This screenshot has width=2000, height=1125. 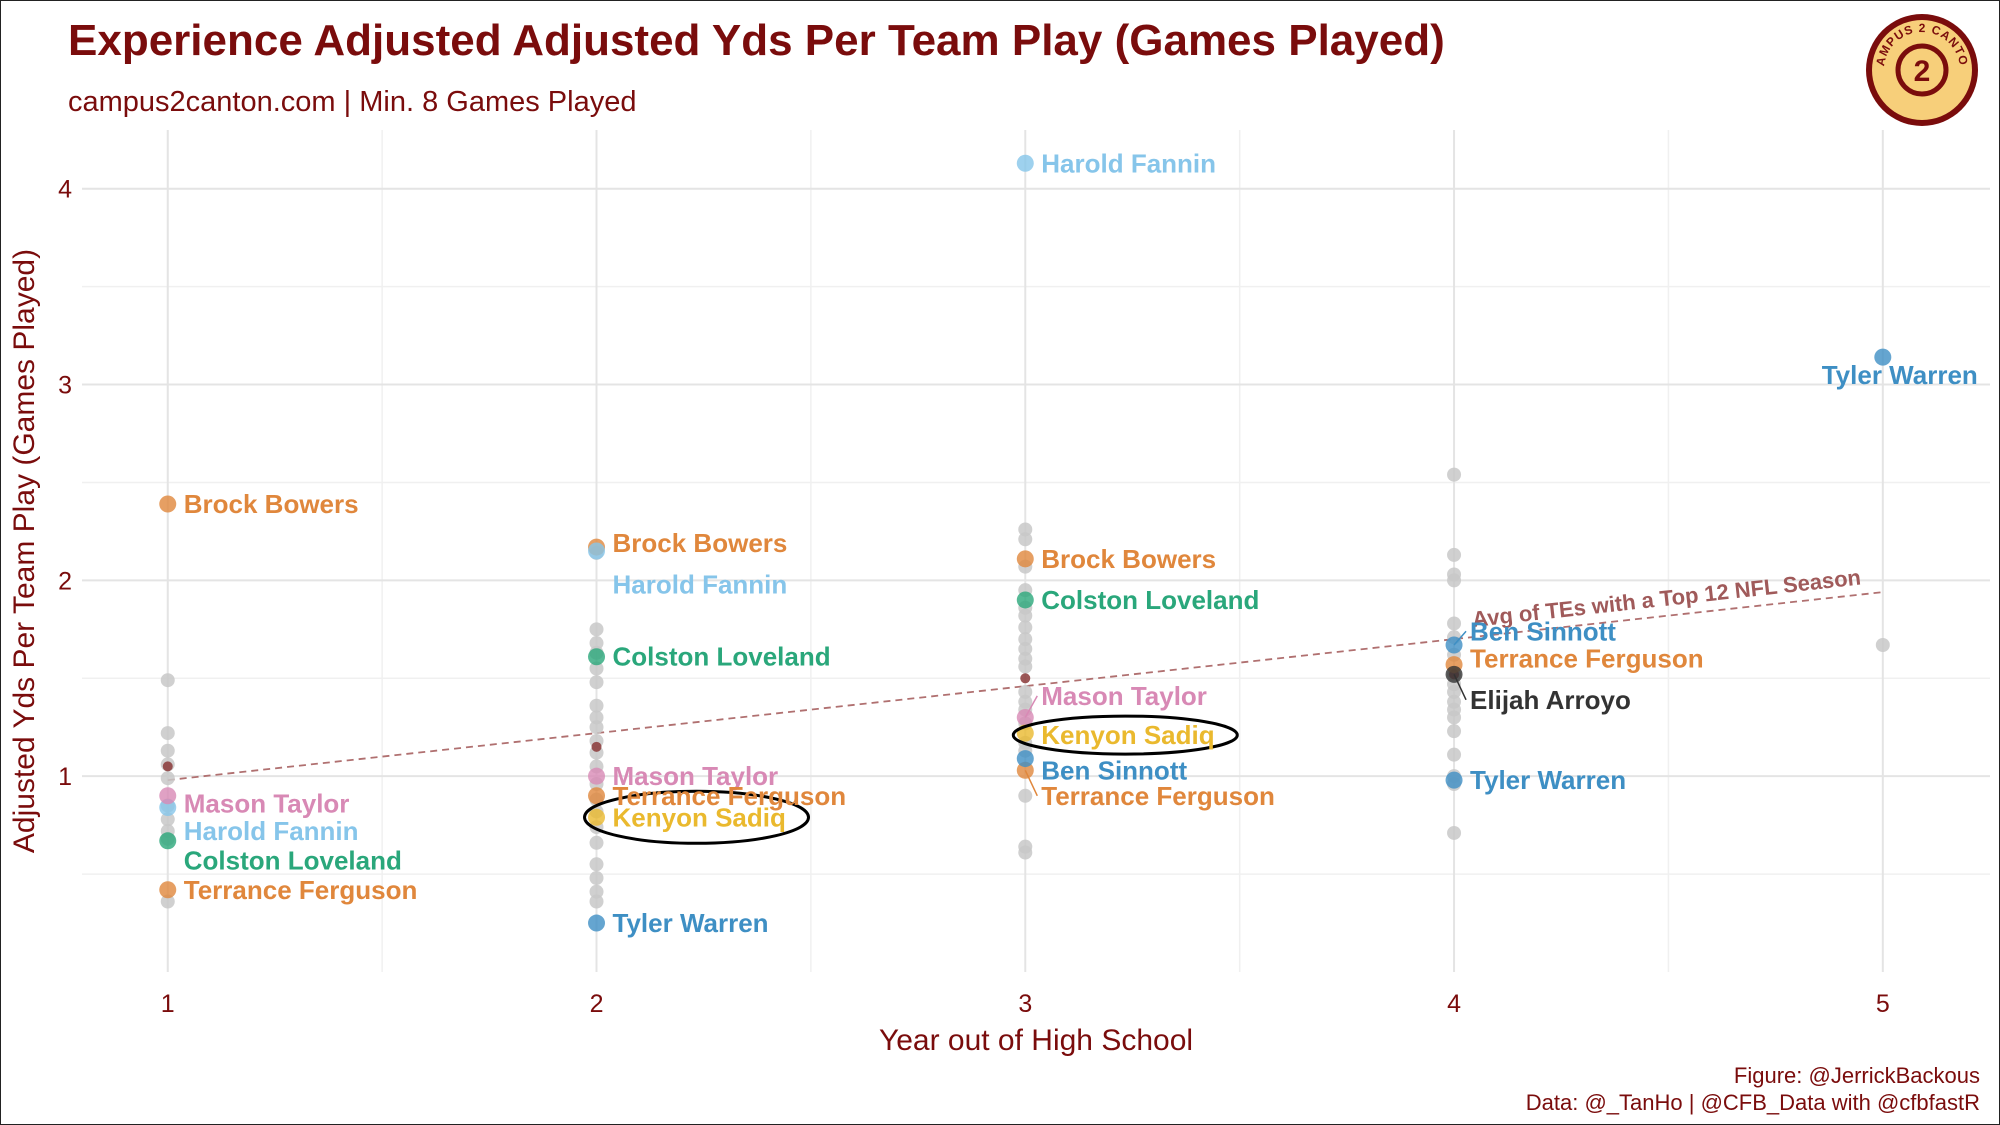 I want to click on x-axis-title: Year out of High School, so click(x=1036, y=1040).